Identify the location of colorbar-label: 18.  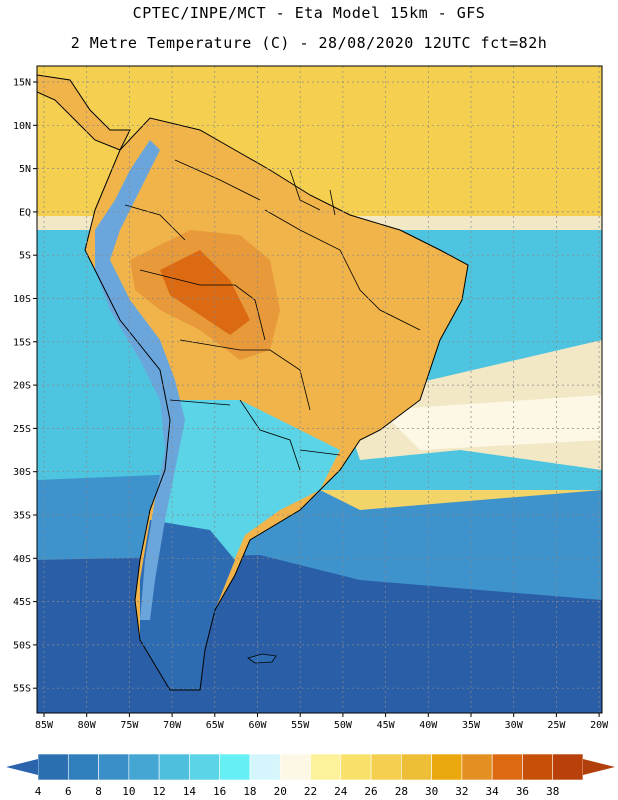
(249, 791).